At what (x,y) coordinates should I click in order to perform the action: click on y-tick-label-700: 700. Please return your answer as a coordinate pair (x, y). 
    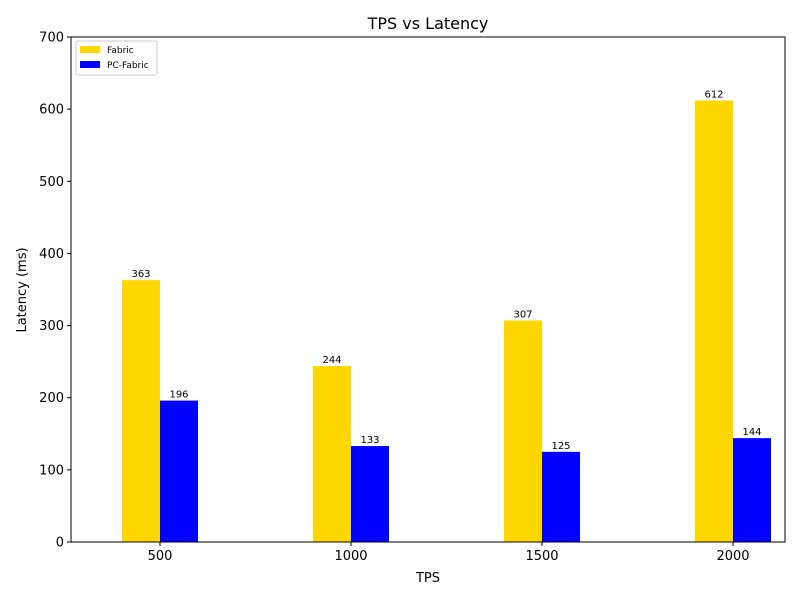
    Looking at the image, I should click on (51, 38).